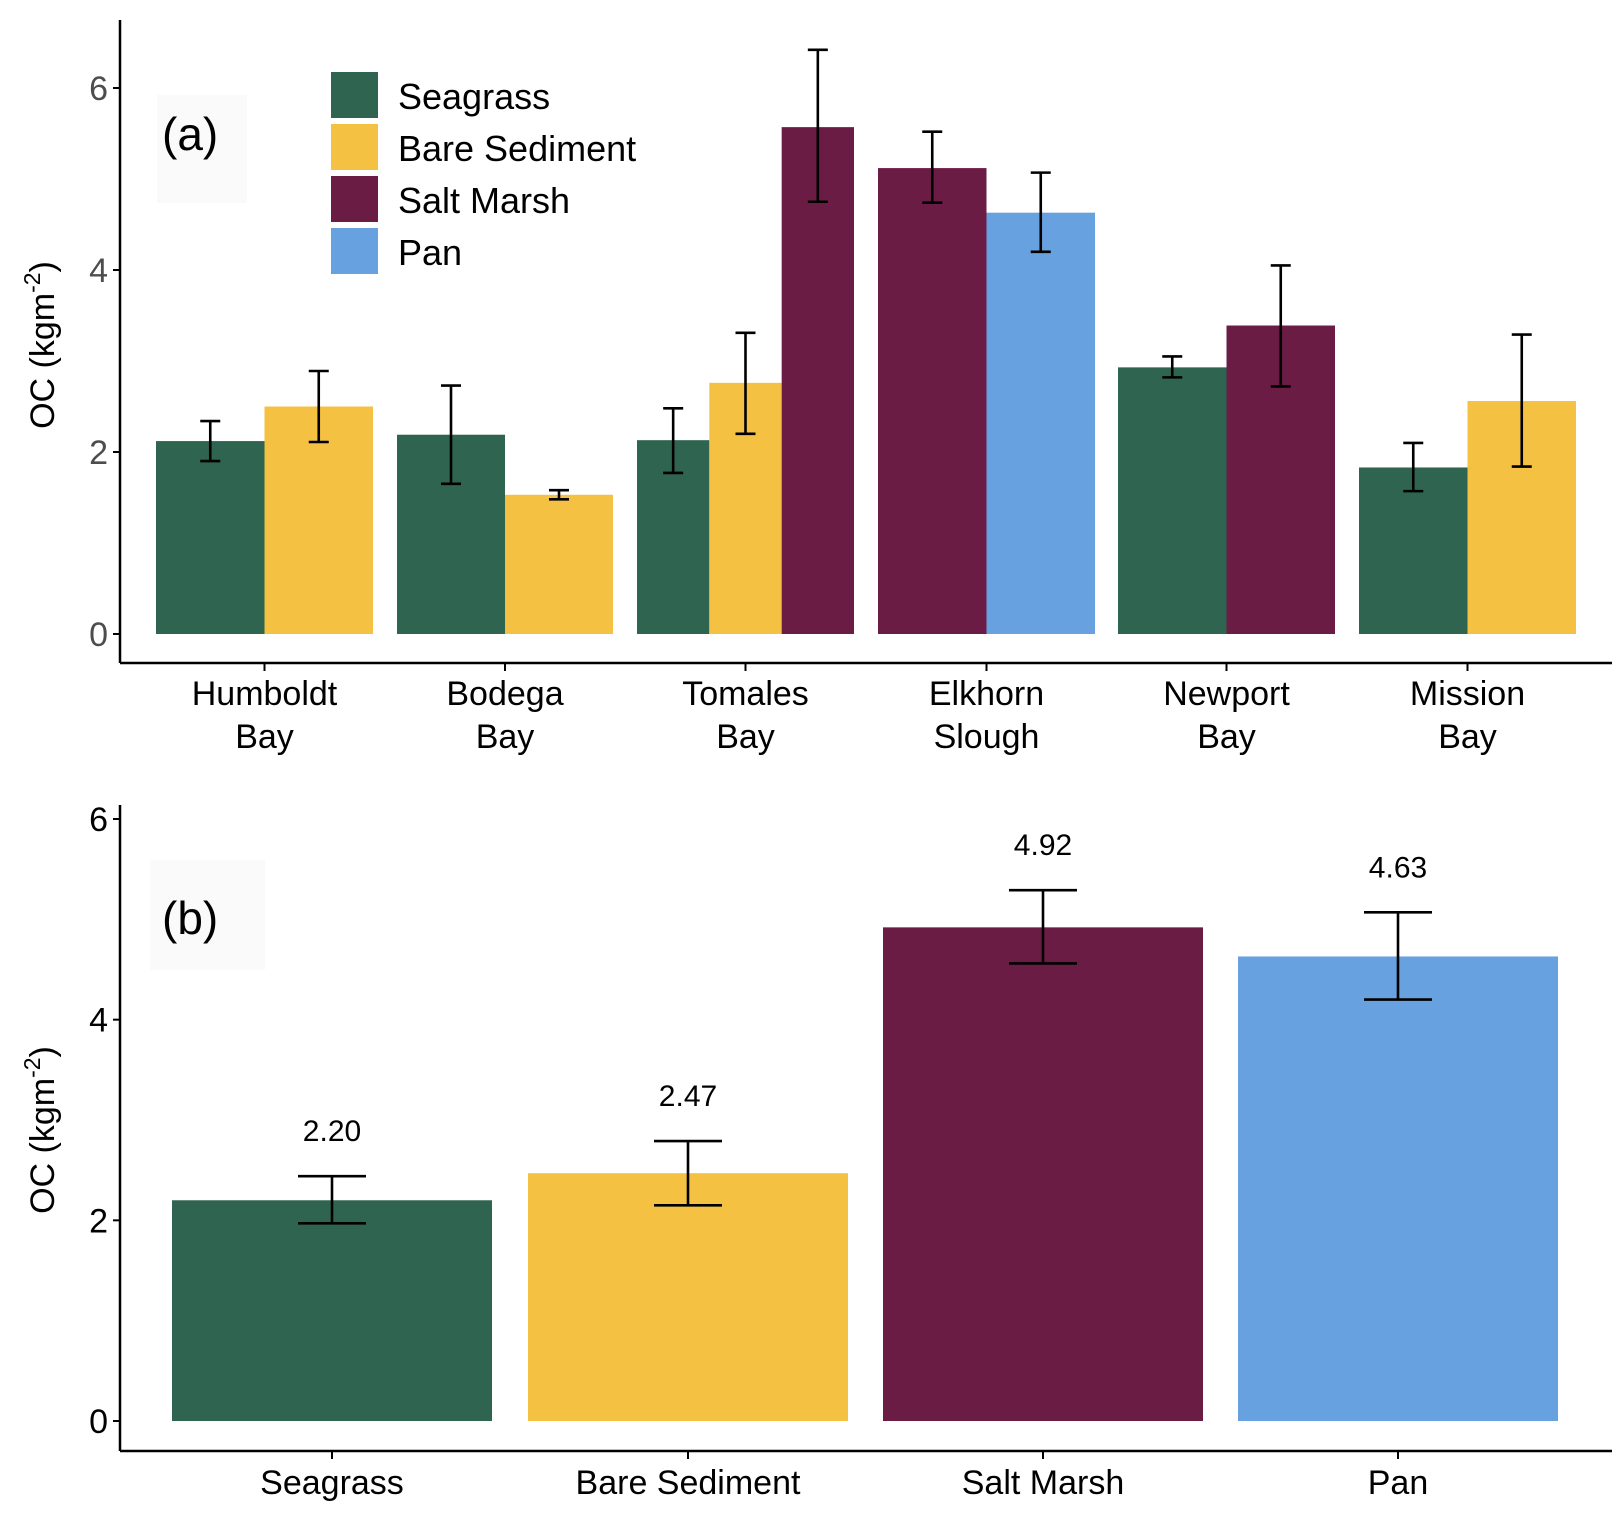 This screenshot has width=1622, height=1520. I want to click on legend-swatch-bare_sediment, so click(354, 147).